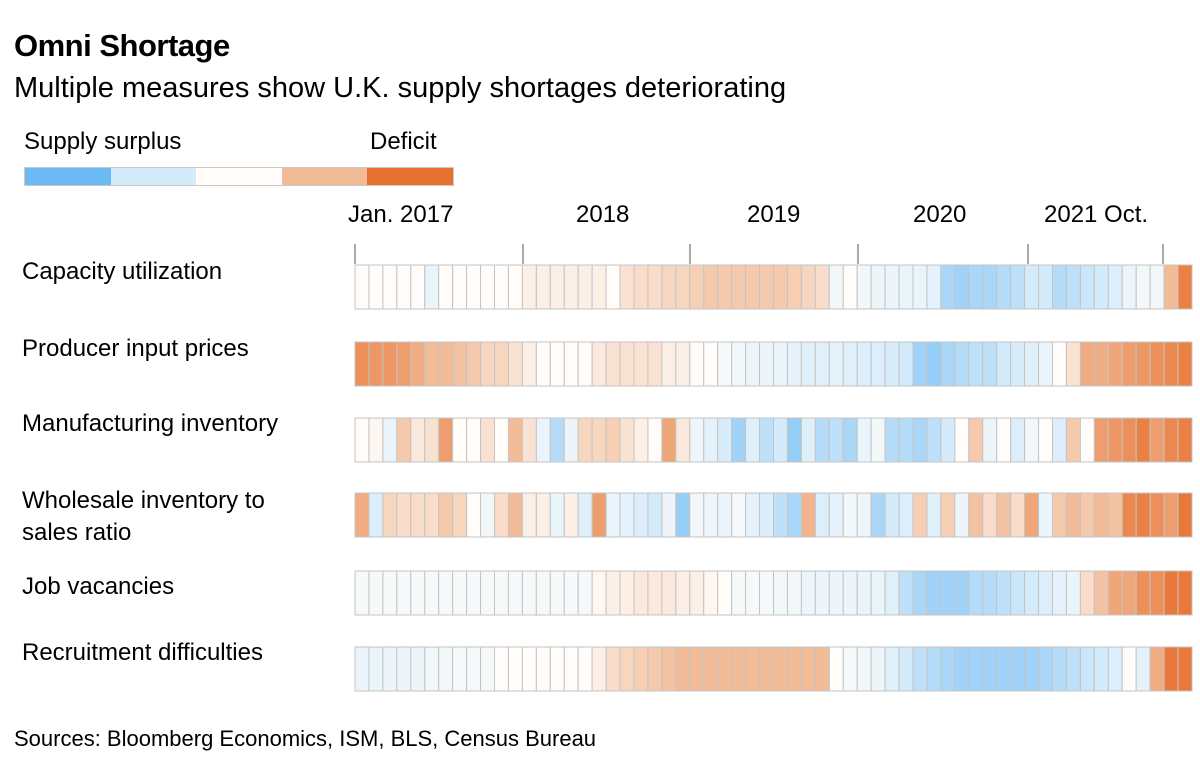 This screenshot has height=774, width=1200. What do you see at coordinates (153, 176) in the screenshot?
I see `legend-swatch-surplus` at bounding box center [153, 176].